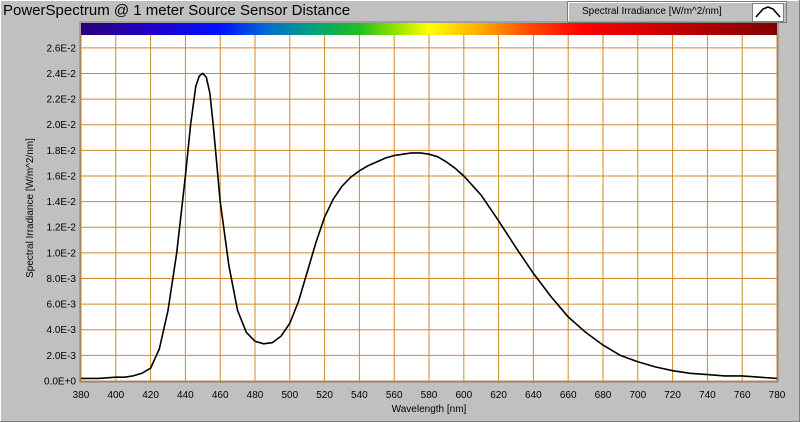  Describe the element at coordinates (30, 208) in the screenshot. I see `y-axis-title: Spectral Irradiance [W/m^2/nm]` at that location.